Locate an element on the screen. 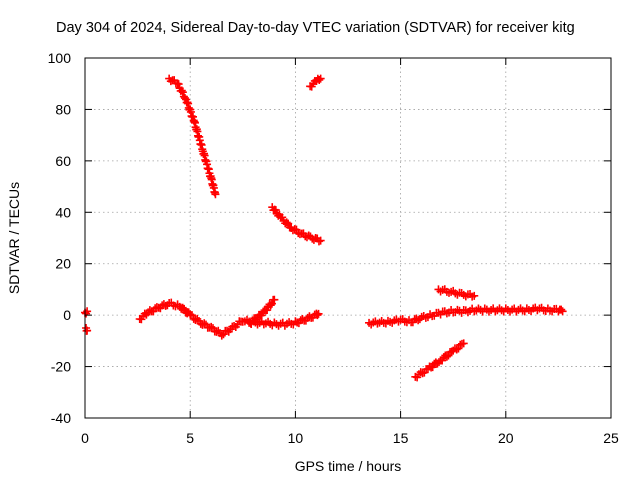 The width and height of the screenshot is (640, 480). y-tick-label: -20 is located at coordinates (61, 367).